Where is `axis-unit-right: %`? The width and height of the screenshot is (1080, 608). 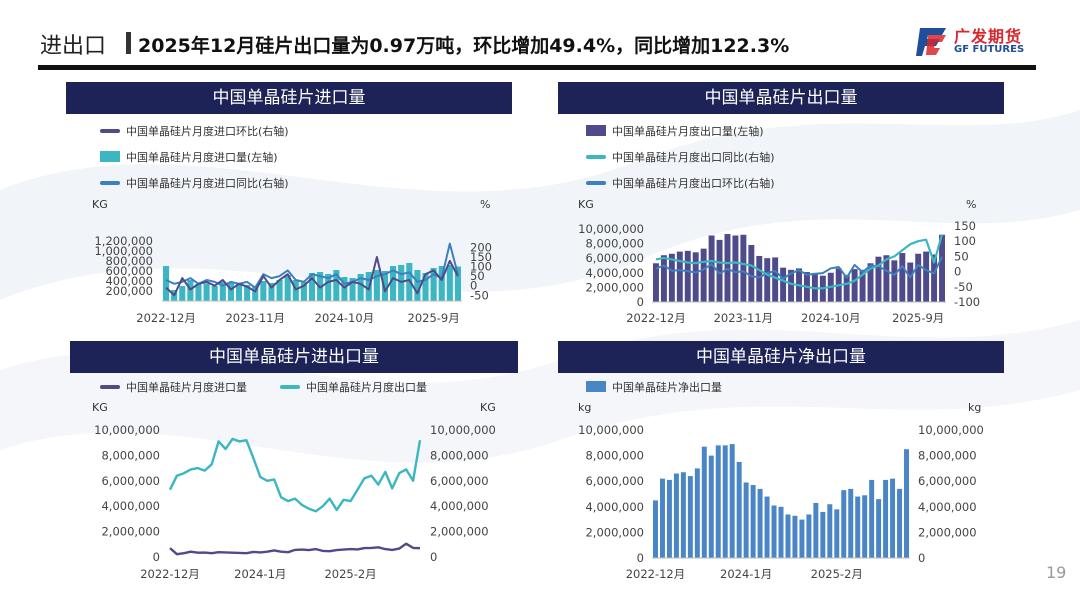
axis-unit-right: % is located at coordinates (971, 204).